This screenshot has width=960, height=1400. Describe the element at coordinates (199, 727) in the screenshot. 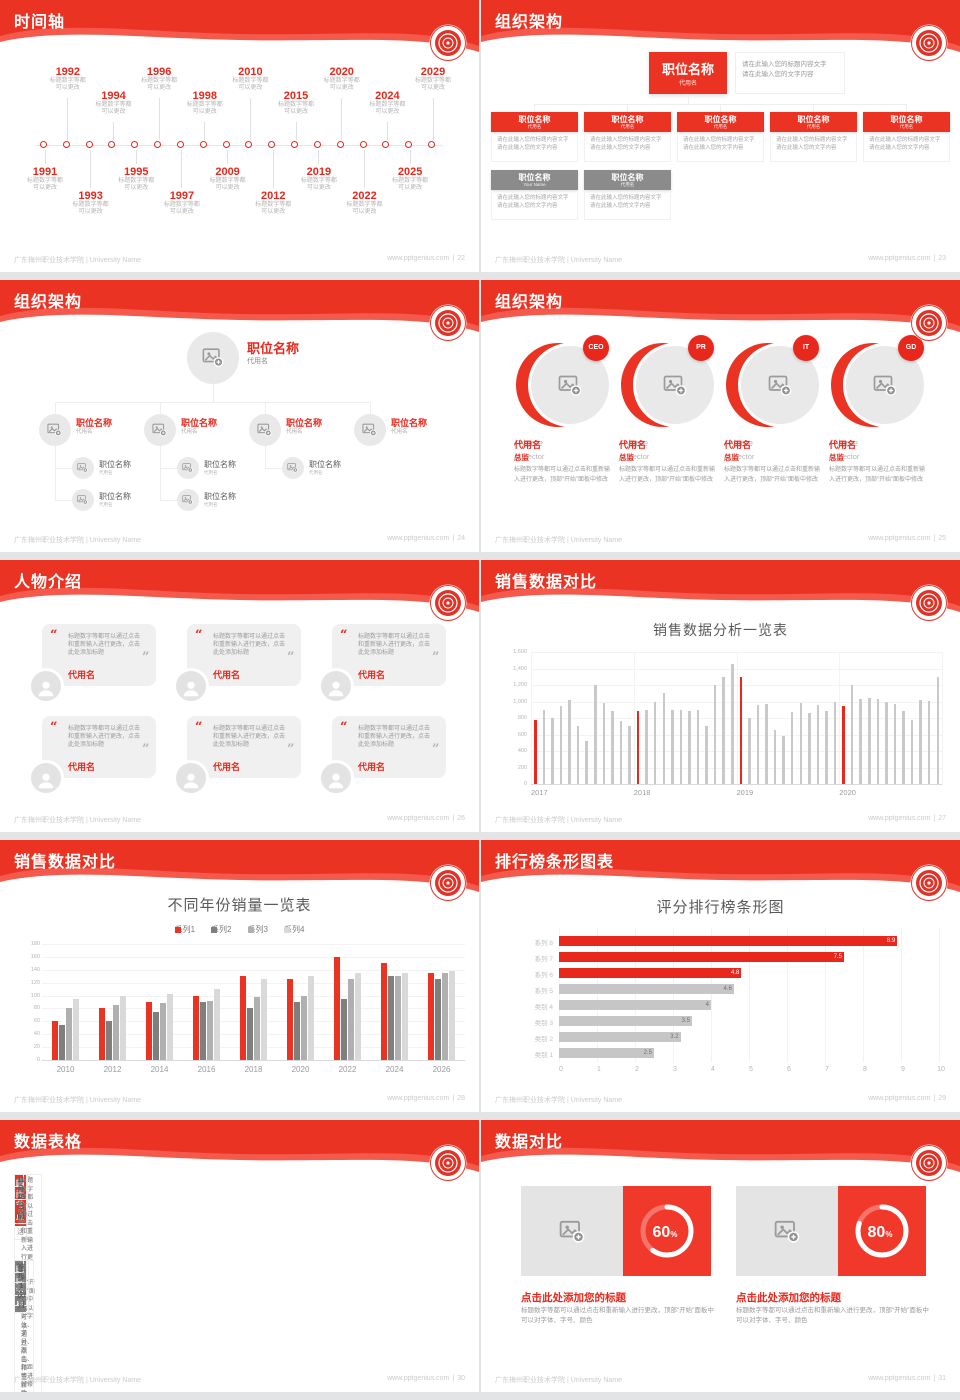

I see `open-quote-icon: “` at that location.